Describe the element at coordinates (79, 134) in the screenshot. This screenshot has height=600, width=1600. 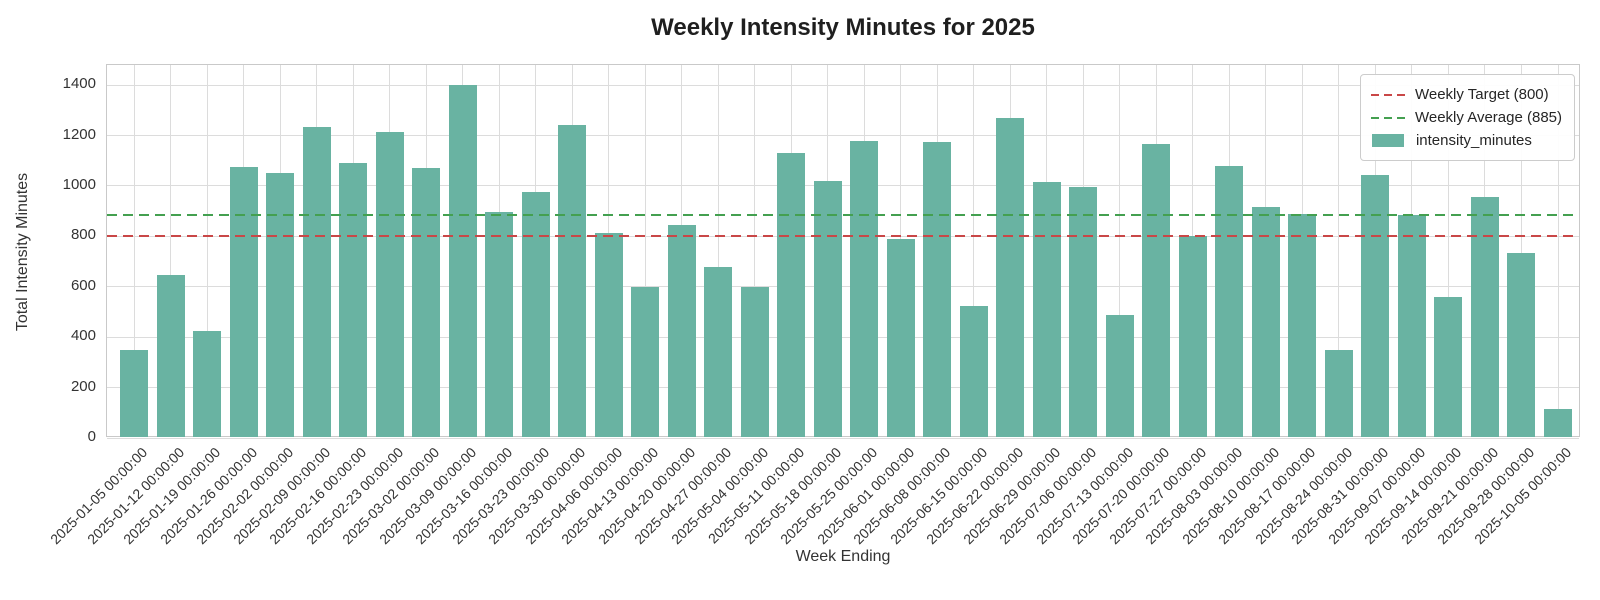
I see `y-tick-label: 1200` at that location.